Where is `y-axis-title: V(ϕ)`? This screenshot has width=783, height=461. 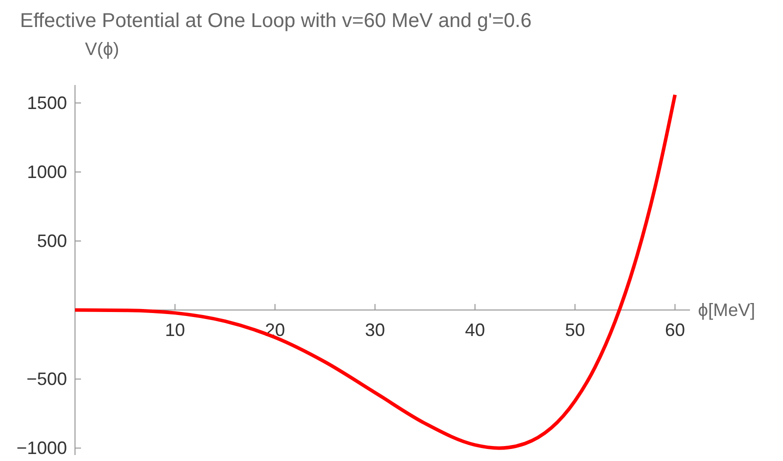
y-axis-title: V(ϕ) is located at coordinates (102, 49).